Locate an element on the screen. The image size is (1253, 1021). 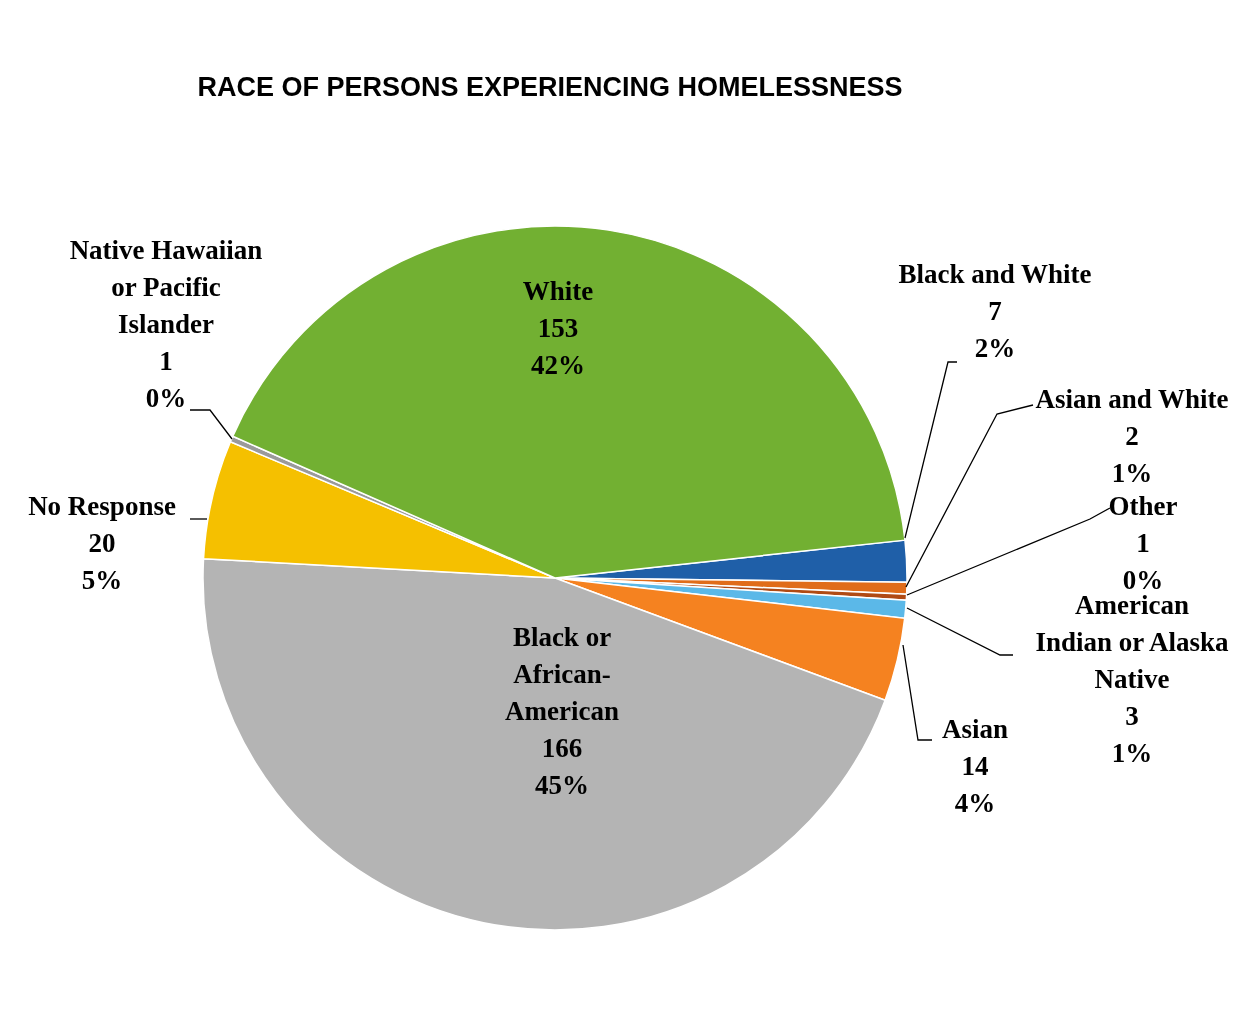
slice-label: Black or African-American is located at coordinates (562, 674).